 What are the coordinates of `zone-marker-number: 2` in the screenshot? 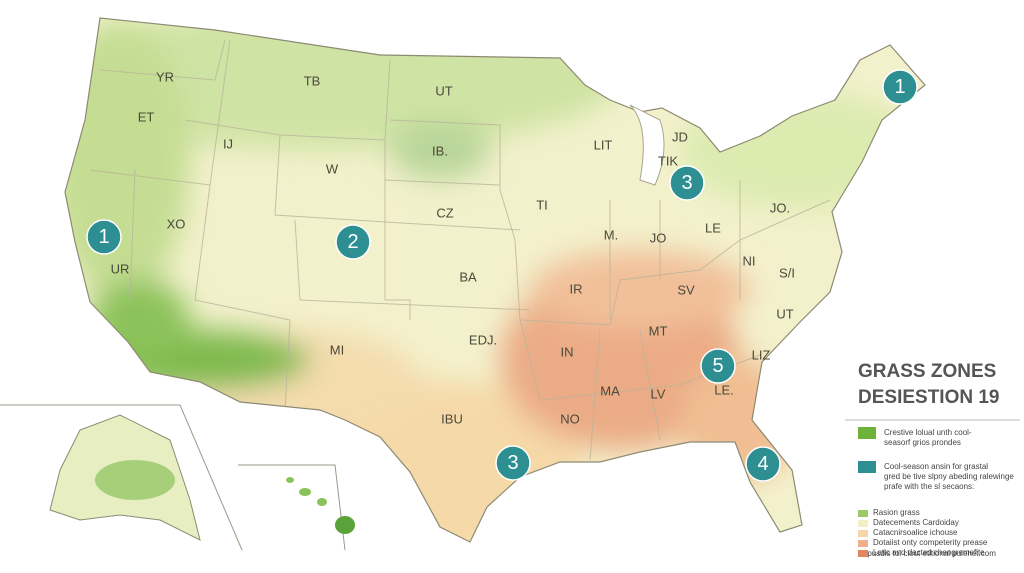 It's located at (352, 242).